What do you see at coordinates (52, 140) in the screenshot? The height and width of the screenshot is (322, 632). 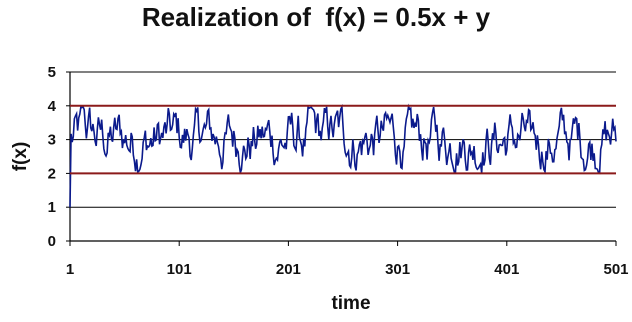 I see `y-tick-label-3: 3` at bounding box center [52, 140].